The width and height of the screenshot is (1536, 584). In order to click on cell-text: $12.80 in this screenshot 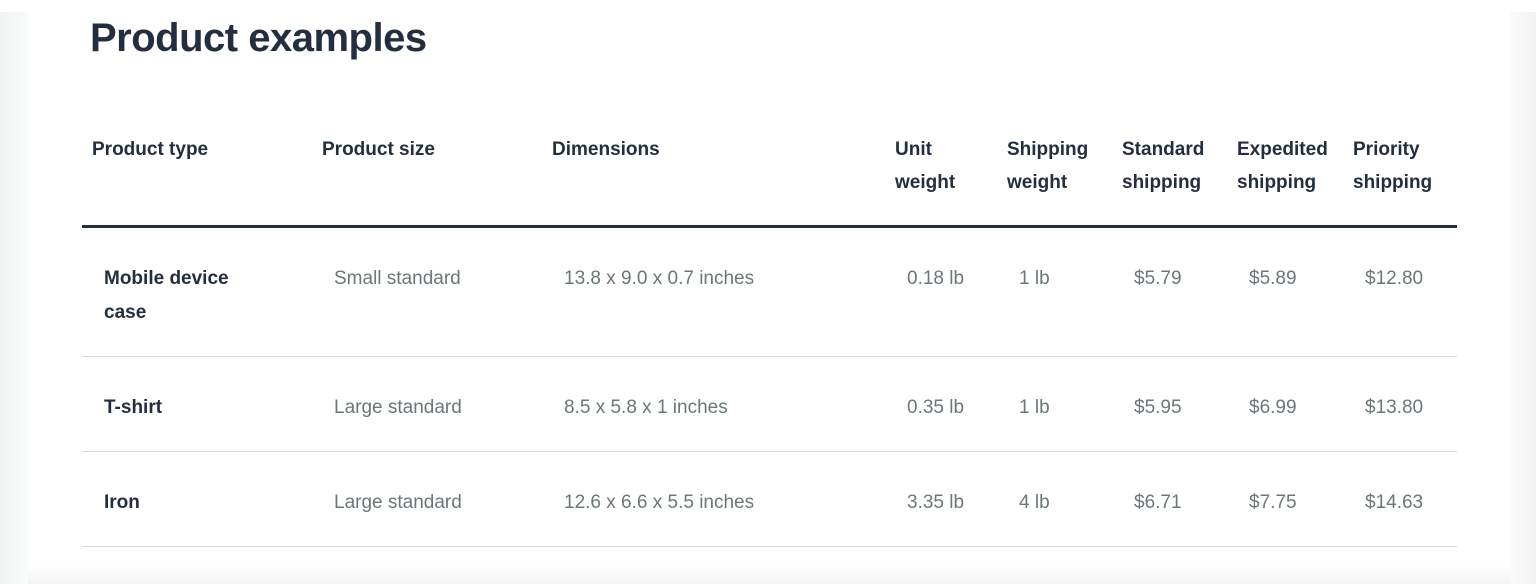, I will do `click(1394, 278)`.